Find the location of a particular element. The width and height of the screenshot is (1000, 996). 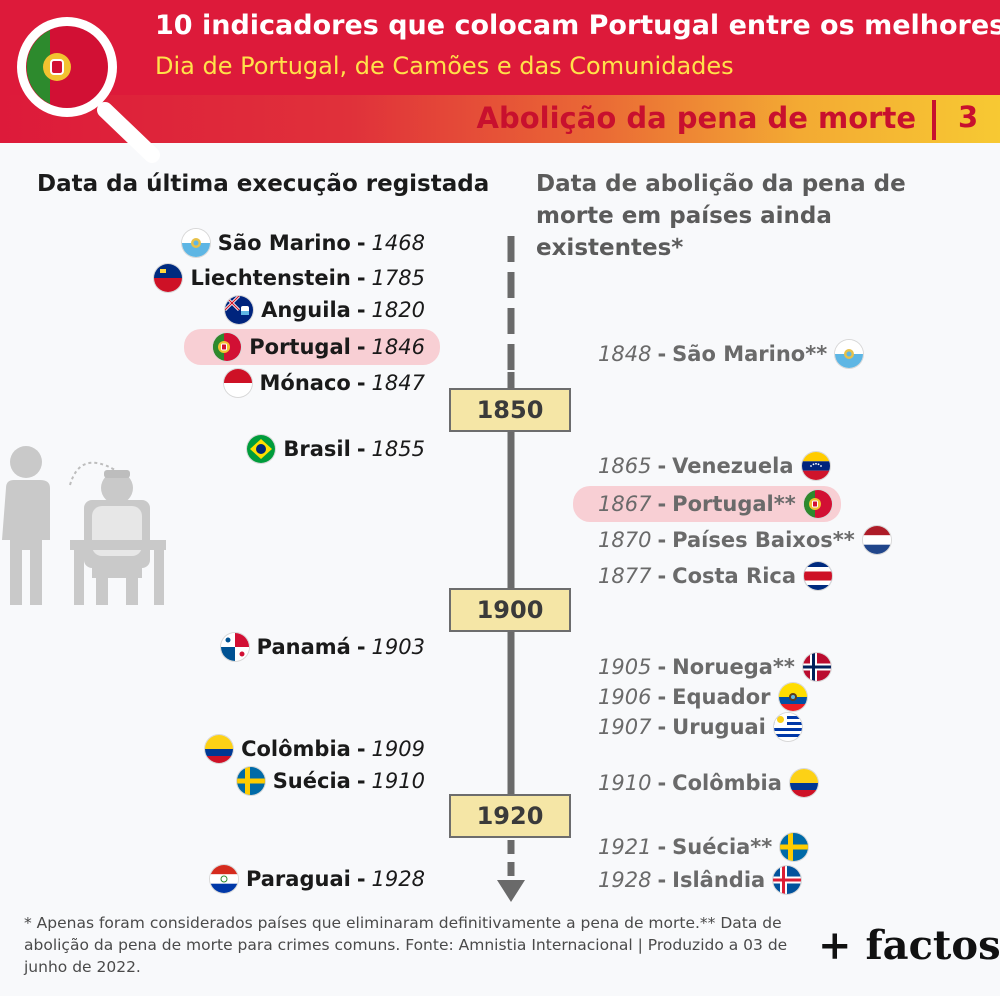

timeline-marker-1900: 1900 is located at coordinates (510, 610).